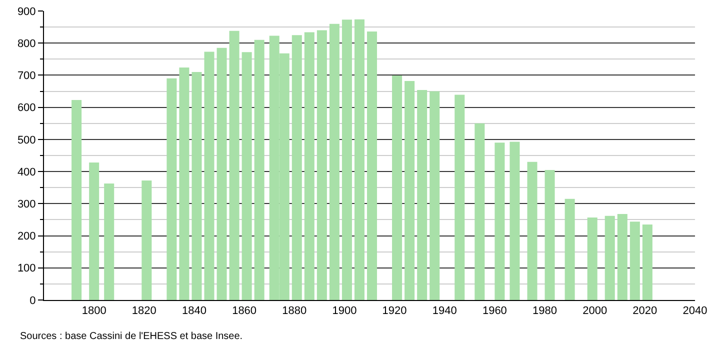  I want to click on y-tick-label: 700, so click(26, 76).